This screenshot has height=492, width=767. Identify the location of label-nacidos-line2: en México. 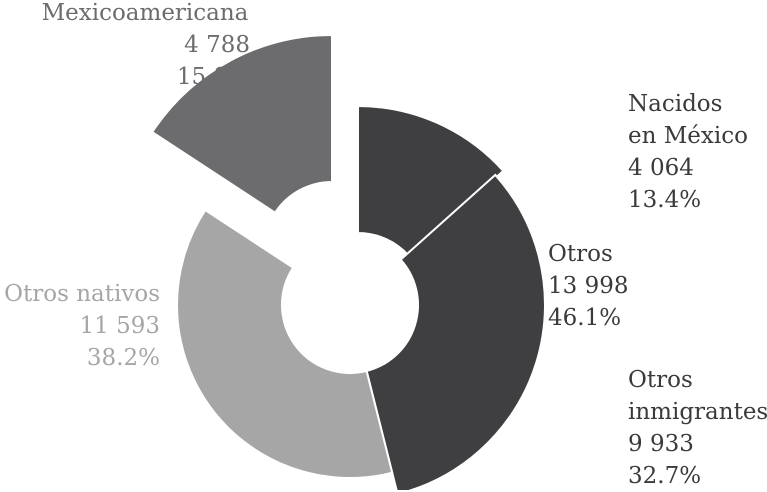
(688, 136).